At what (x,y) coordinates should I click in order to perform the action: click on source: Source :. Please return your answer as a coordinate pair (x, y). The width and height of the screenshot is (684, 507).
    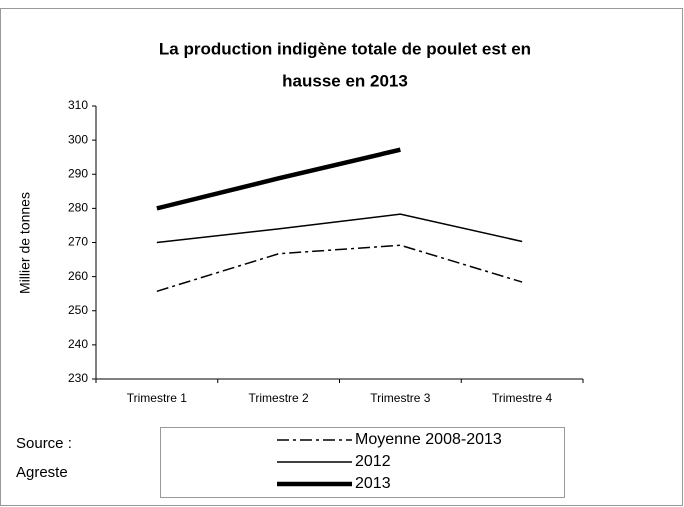
    Looking at the image, I should click on (44, 443).